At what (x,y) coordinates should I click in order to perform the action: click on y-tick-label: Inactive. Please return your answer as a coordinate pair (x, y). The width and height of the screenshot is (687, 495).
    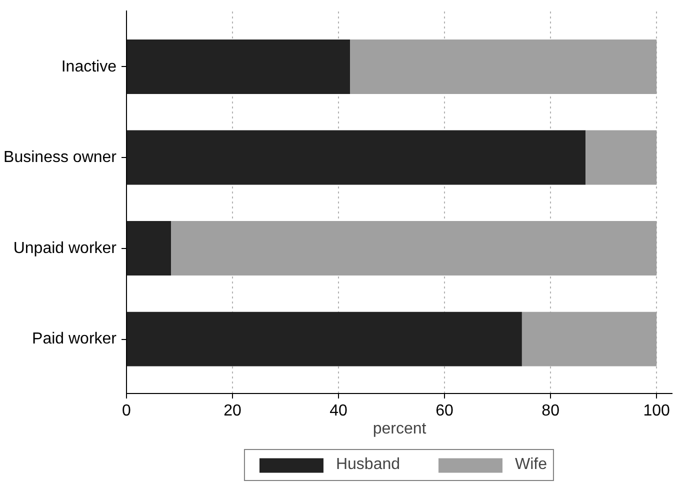
    Looking at the image, I should click on (89, 67).